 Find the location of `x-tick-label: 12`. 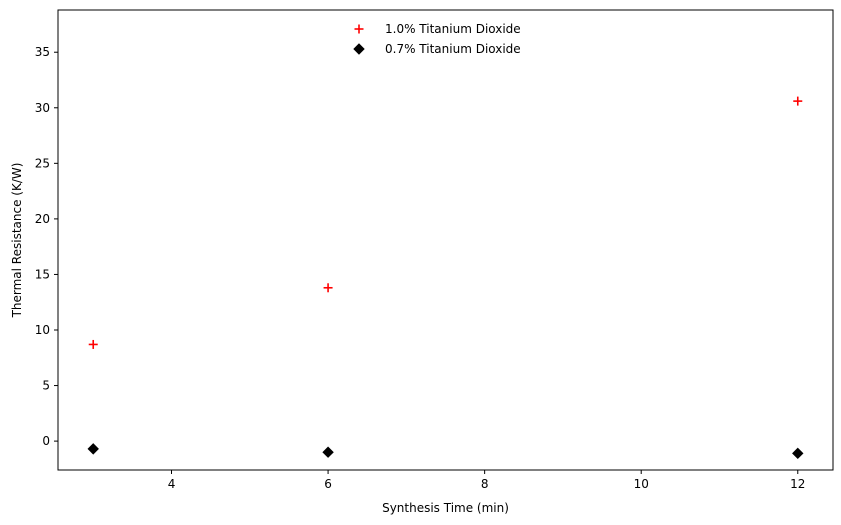

x-tick-label: 12 is located at coordinates (797, 484).